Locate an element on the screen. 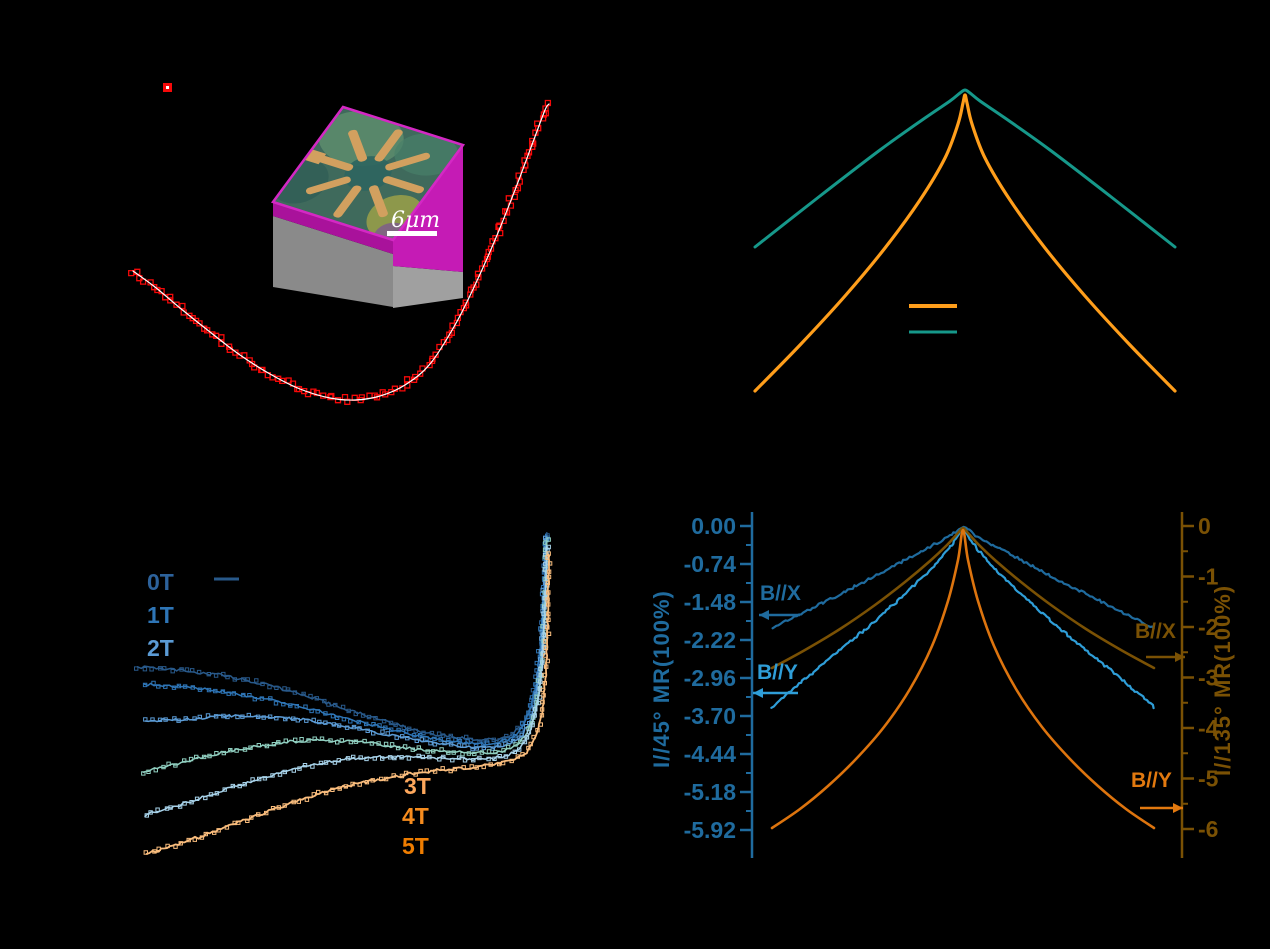 The image size is (1270, 949). markers-c-0T is located at coordinates (342, 638).